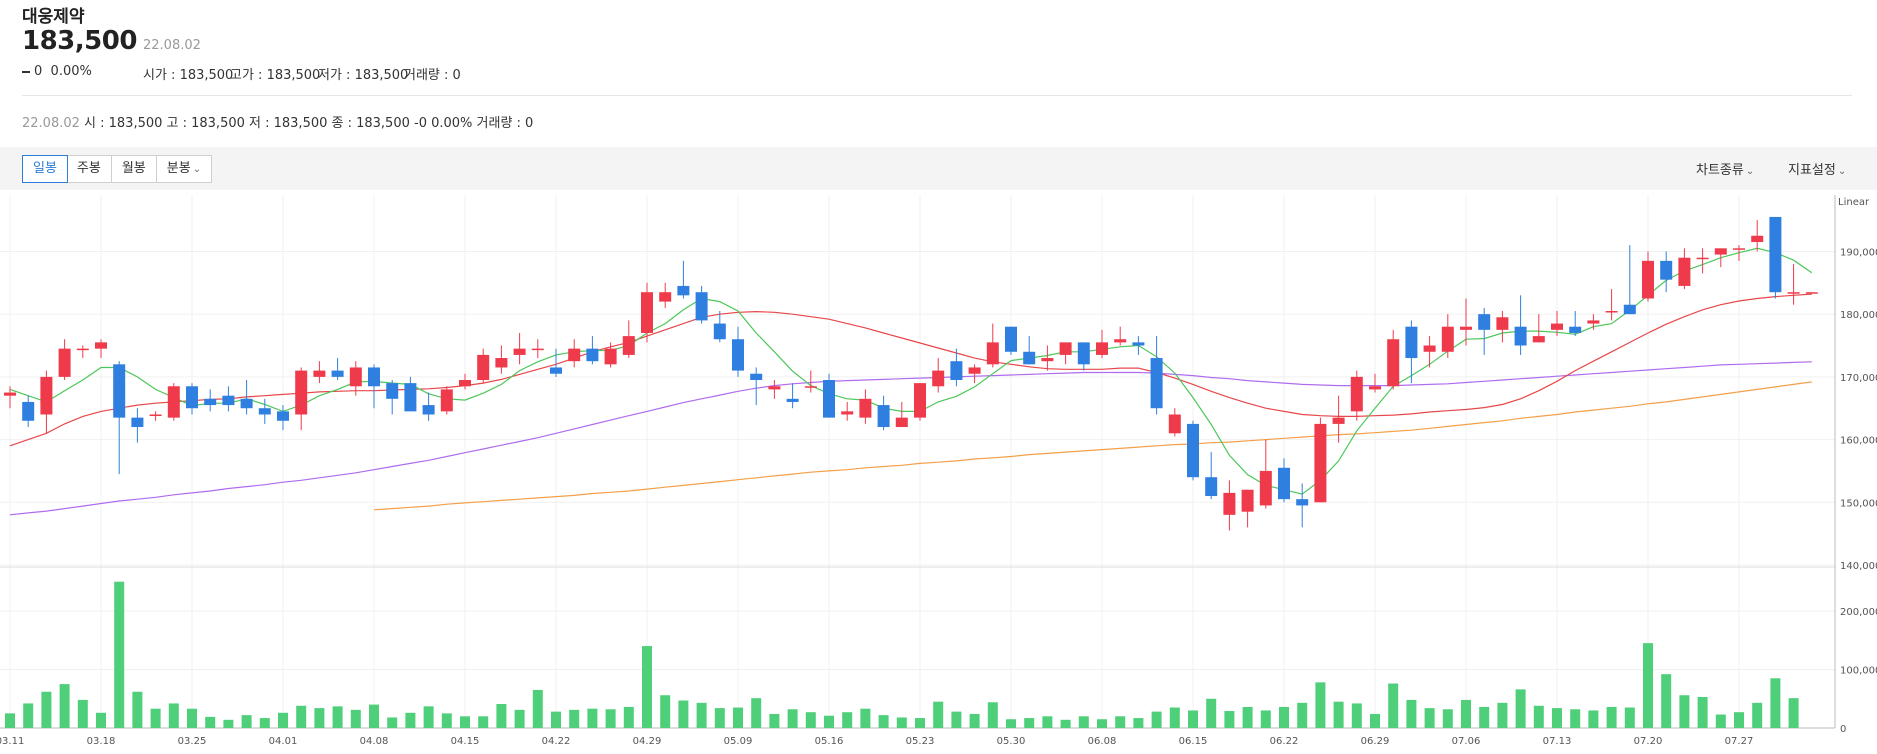 This screenshot has width=1877, height=754. What do you see at coordinates (134, 169) in the screenshot?
I see `tab-monthly: 월봉` at bounding box center [134, 169].